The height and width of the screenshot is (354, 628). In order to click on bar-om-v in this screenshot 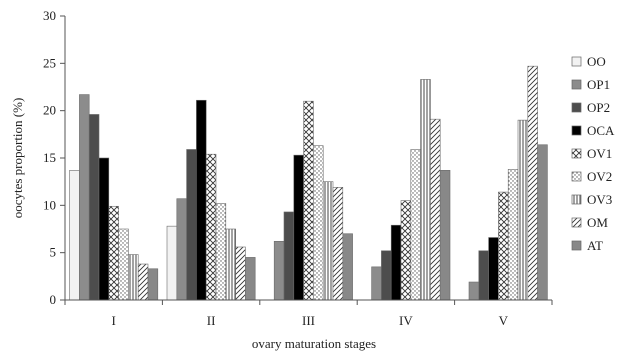, I will do `click(532, 183)`.